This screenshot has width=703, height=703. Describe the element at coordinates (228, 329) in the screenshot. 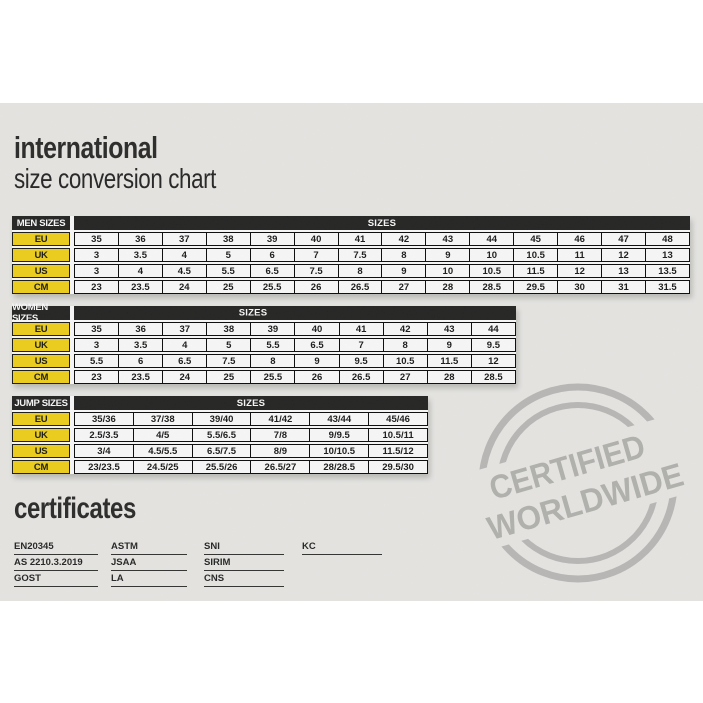

I see `size-cell: 38` at that location.